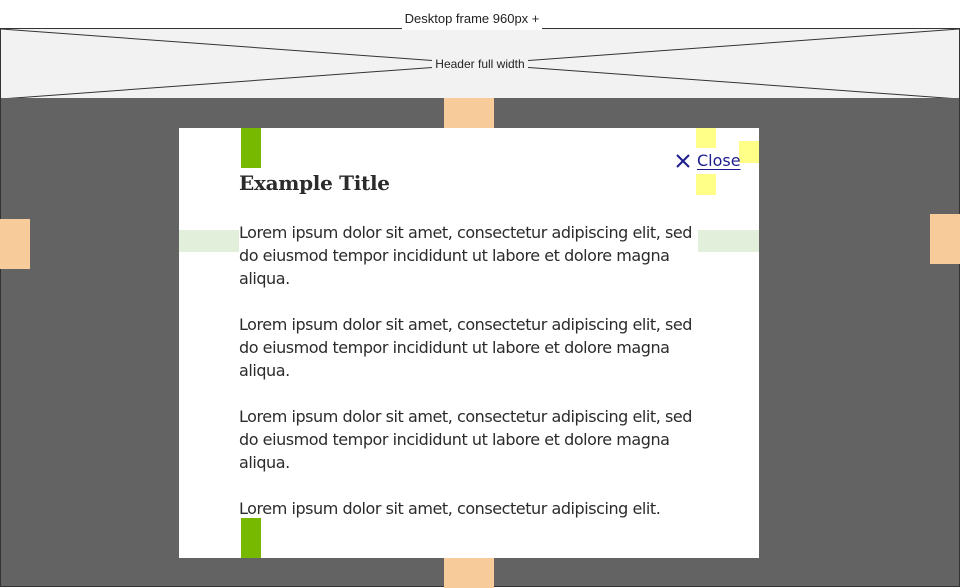  Describe the element at coordinates (728, 241) in the screenshot. I see `padding-marker-right` at that location.